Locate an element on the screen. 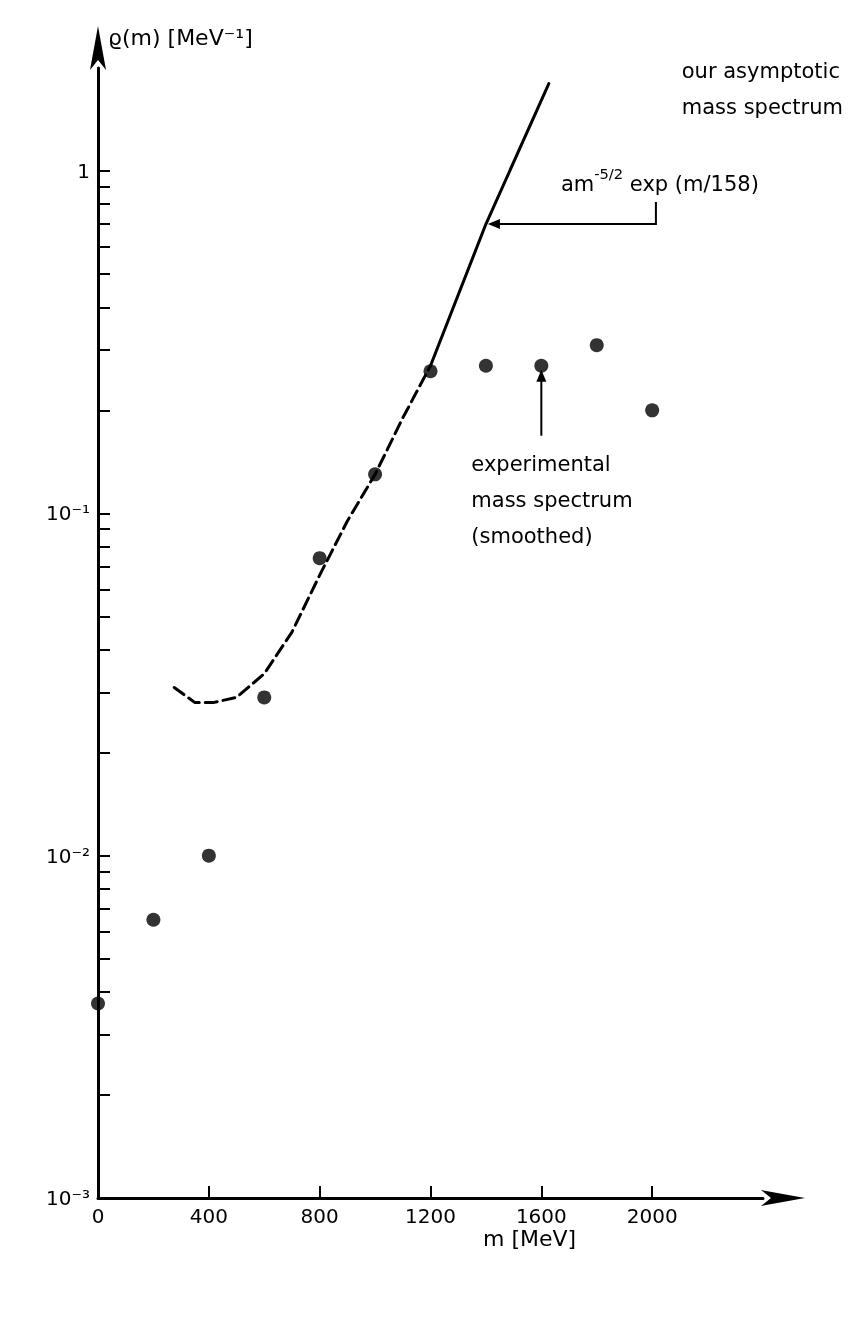 This screenshot has height=1319, width=861. x-tick-label: 800 is located at coordinates (319, 1216).